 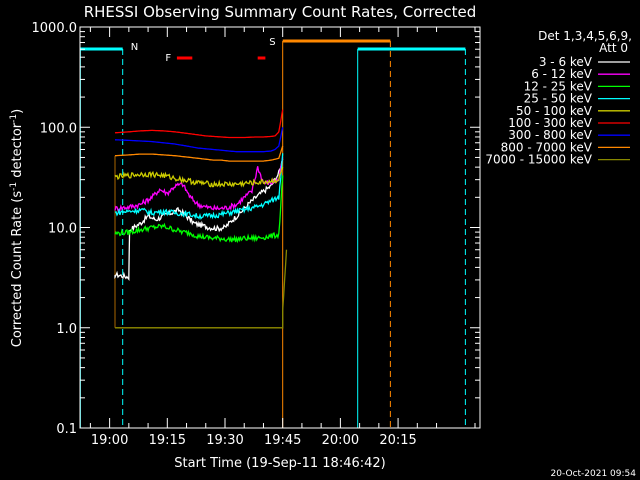 What do you see at coordinates (272, 42) in the screenshot?
I see `saa-label: S` at bounding box center [272, 42].